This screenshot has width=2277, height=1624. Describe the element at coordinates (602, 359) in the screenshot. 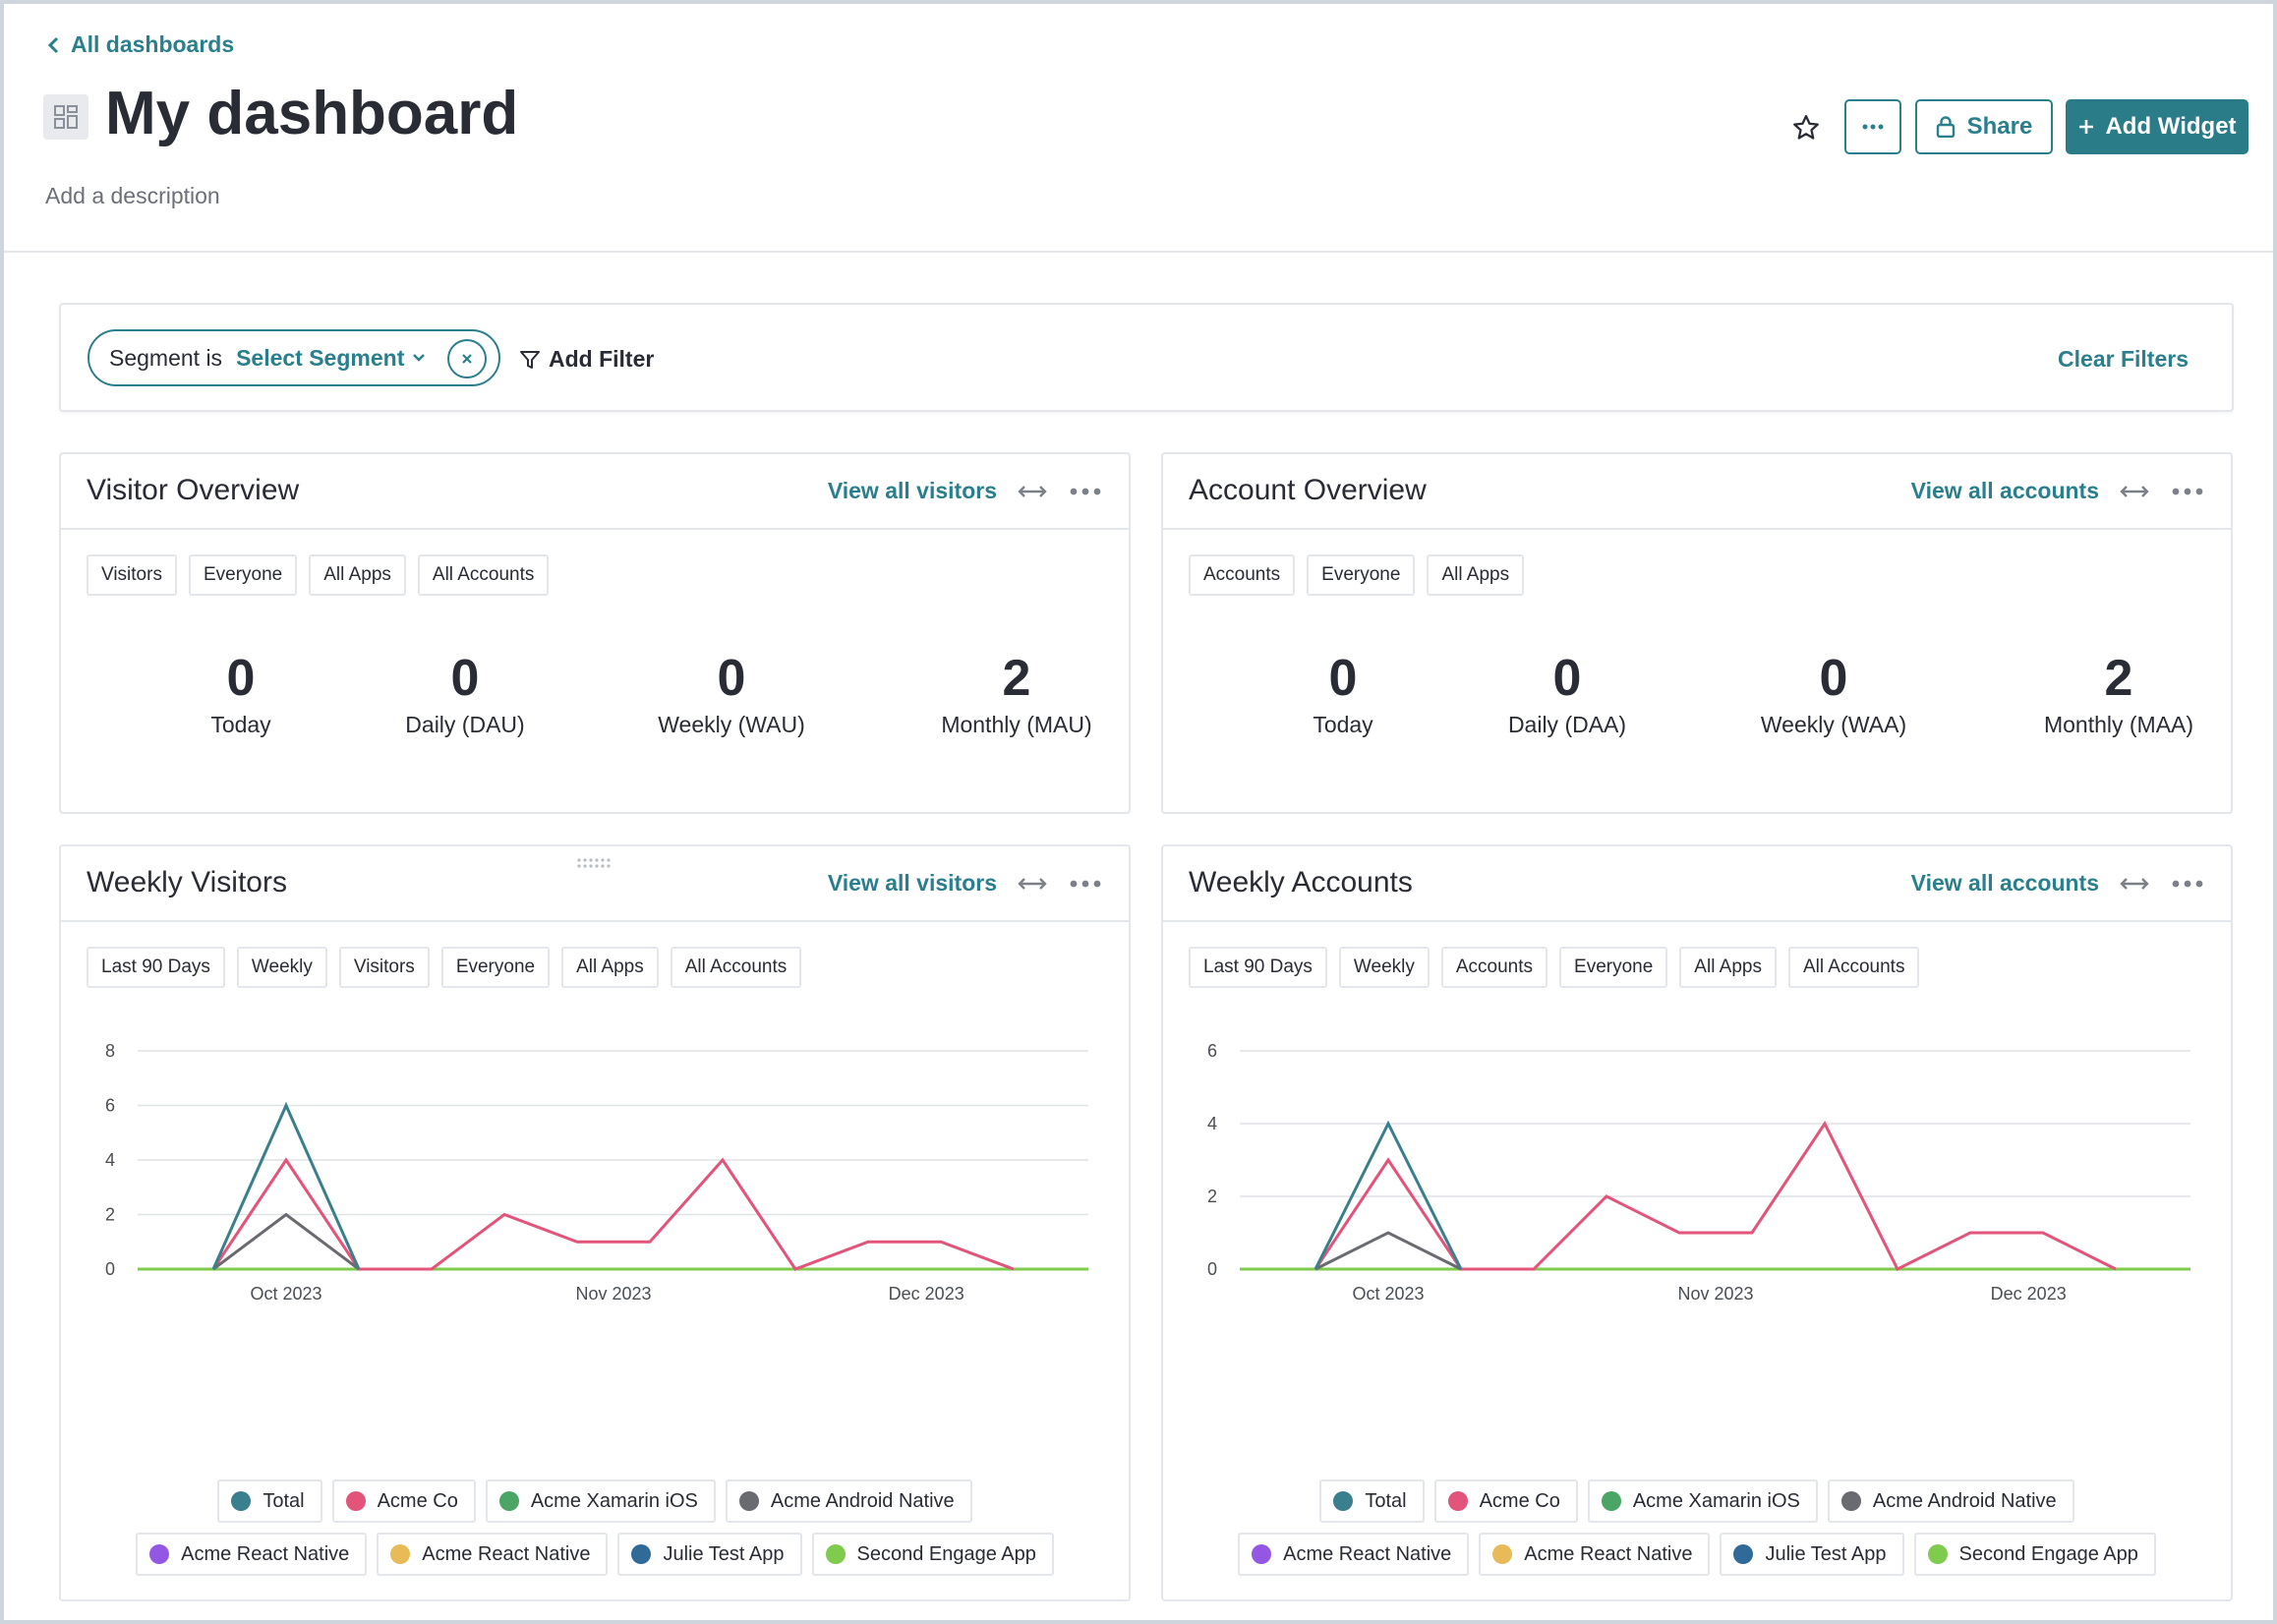

I see `add-filter-label: Add Filter` at that location.